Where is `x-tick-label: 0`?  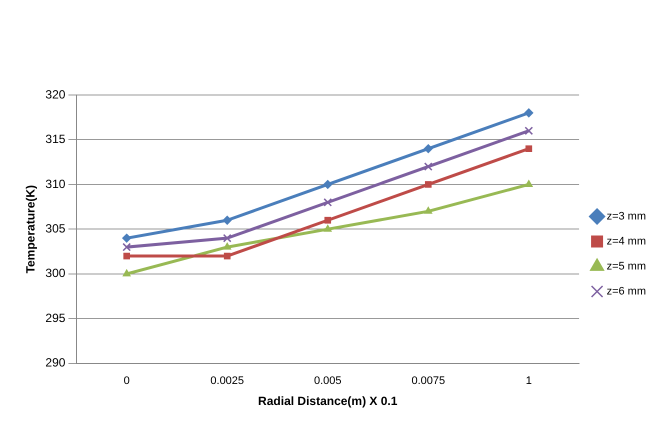
x-tick-label: 0 is located at coordinates (127, 381).